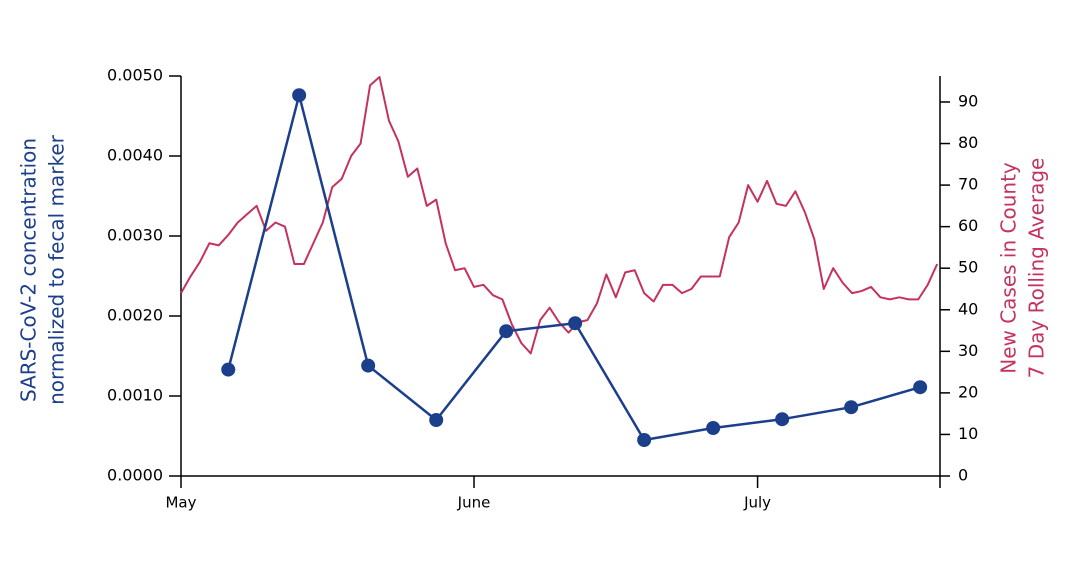  I want to click on x-tick-label: July, so click(757, 503).